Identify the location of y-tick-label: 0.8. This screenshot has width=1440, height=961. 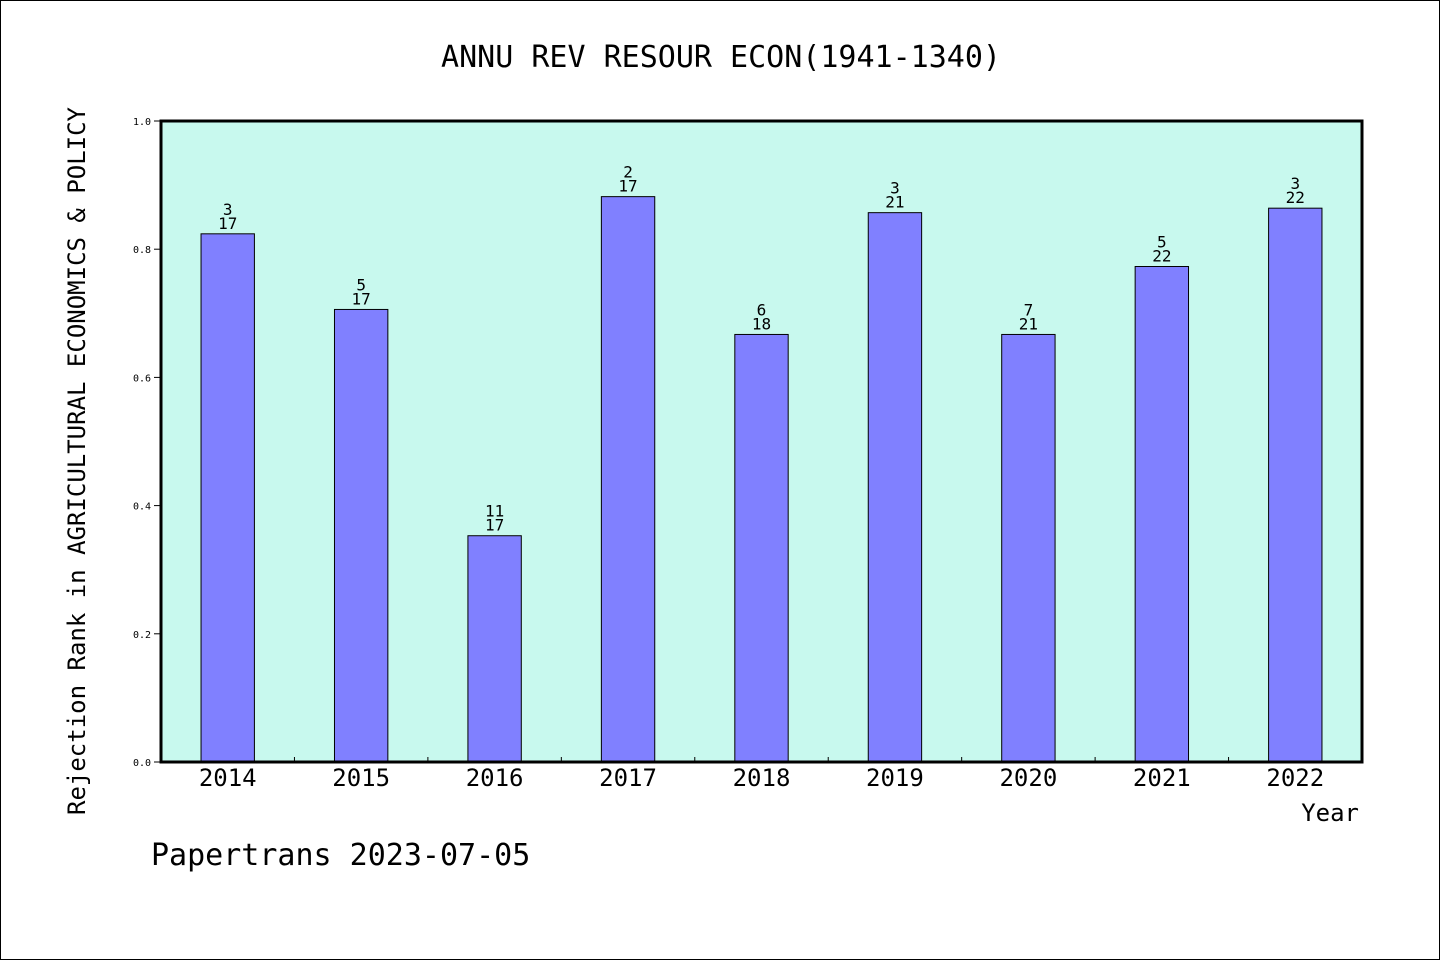
(142, 250).